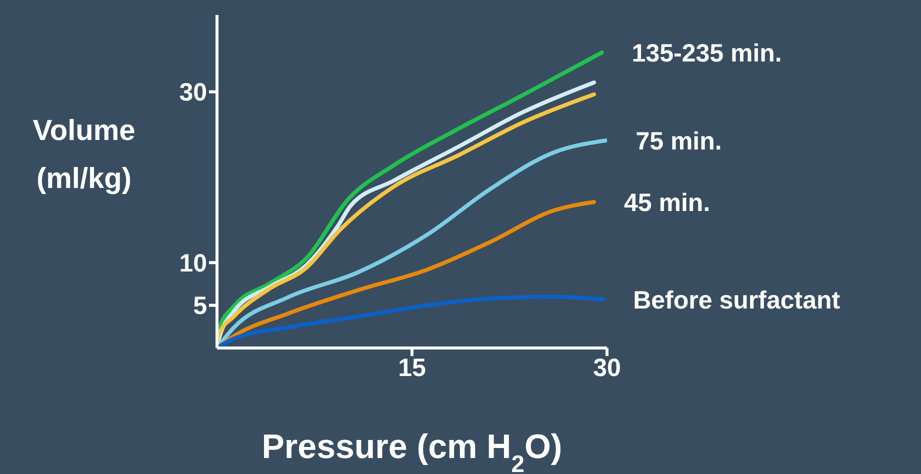 The width and height of the screenshot is (921, 474). What do you see at coordinates (200, 306) in the screenshot?
I see `y-tick-label: 5` at bounding box center [200, 306].